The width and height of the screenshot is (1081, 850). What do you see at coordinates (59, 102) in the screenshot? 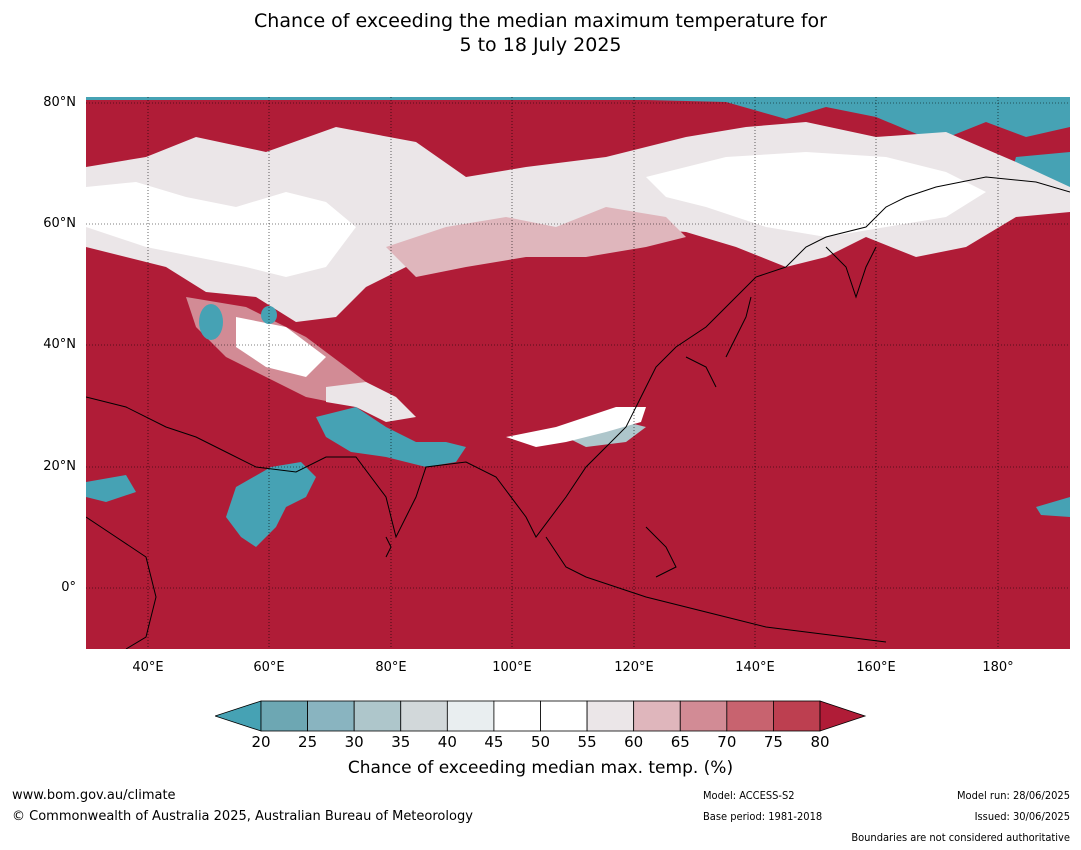
I see `lat-label-80n: 80°N` at bounding box center [59, 102].